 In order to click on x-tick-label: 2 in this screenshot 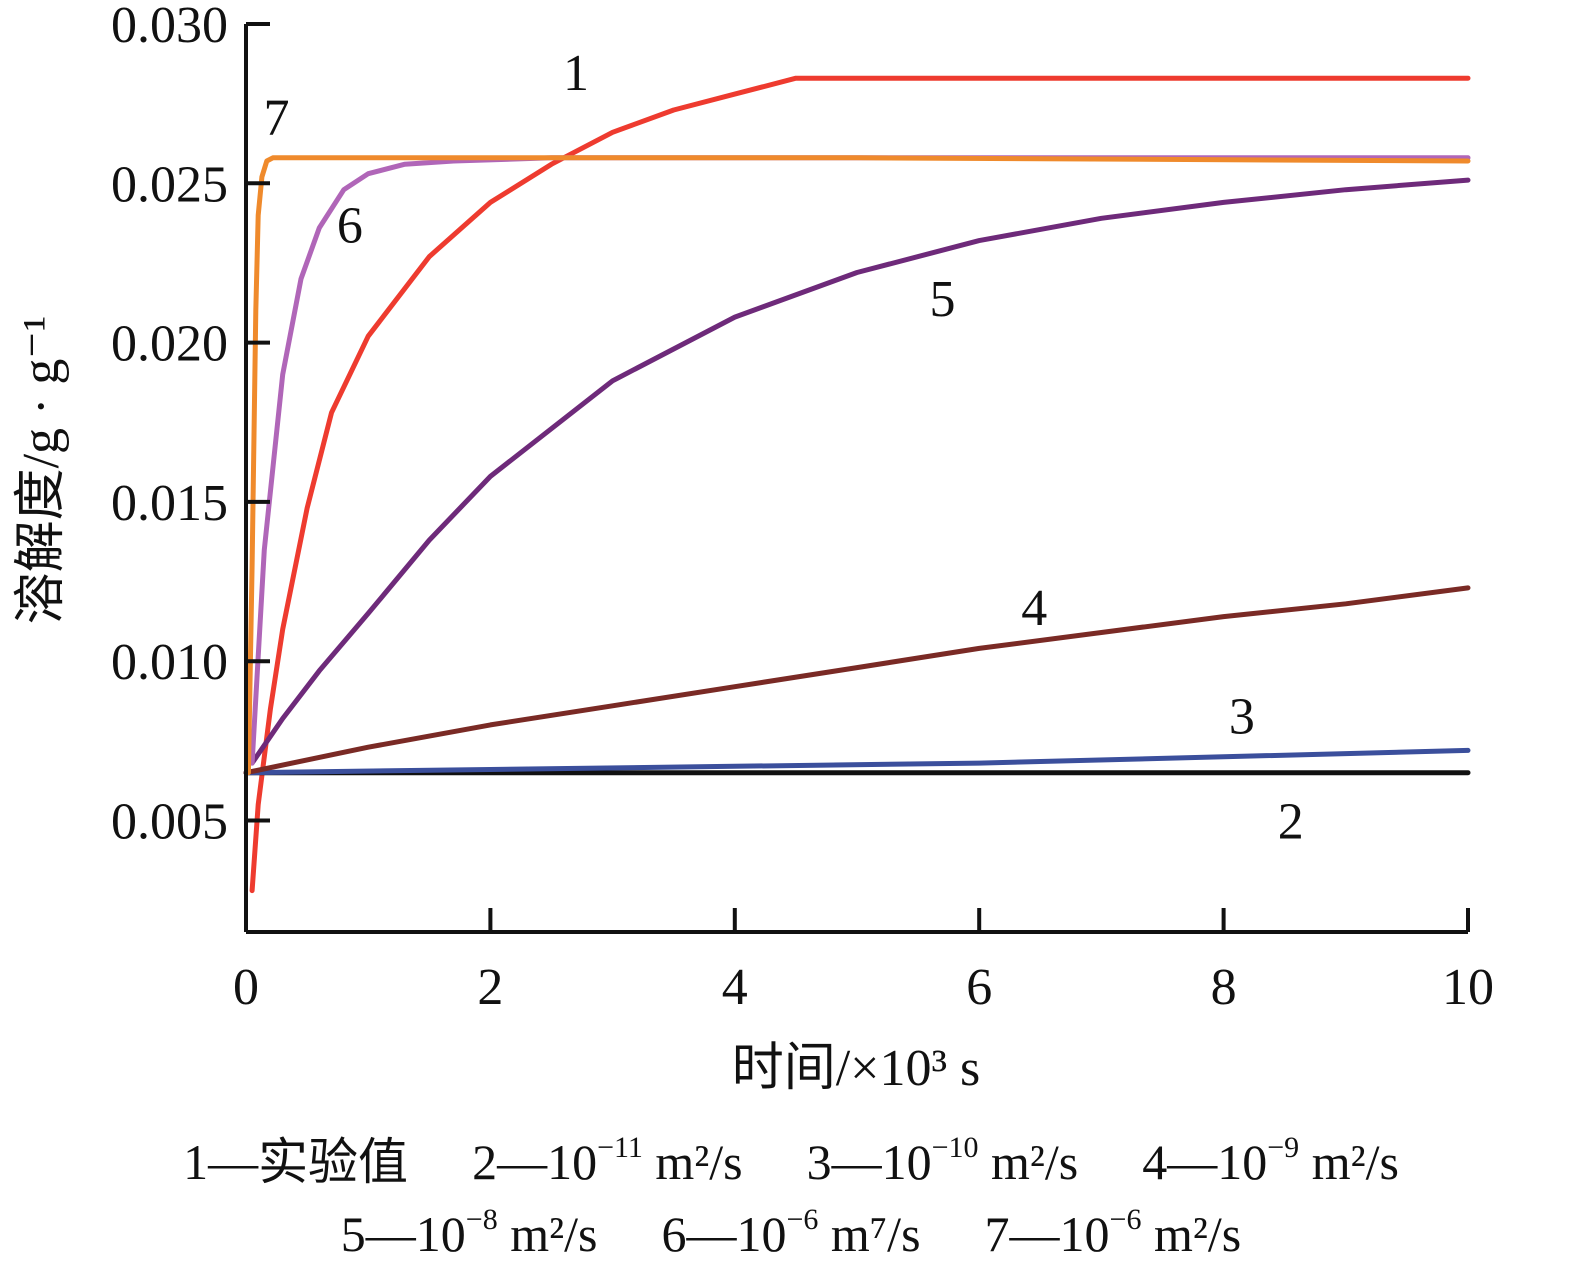, I will do `click(490, 987)`.